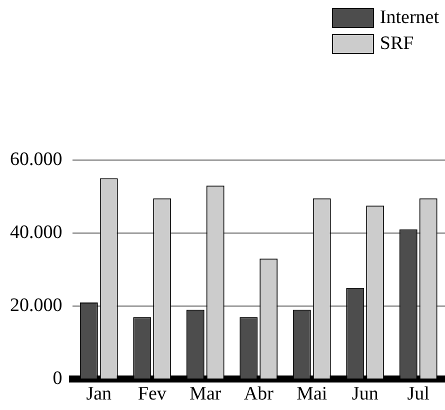 Image resolution: width=445 pixels, height=410 pixels. Describe the element at coordinates (259, 394) in the screenshot. I see `x-tick-label: Abr` at that location.